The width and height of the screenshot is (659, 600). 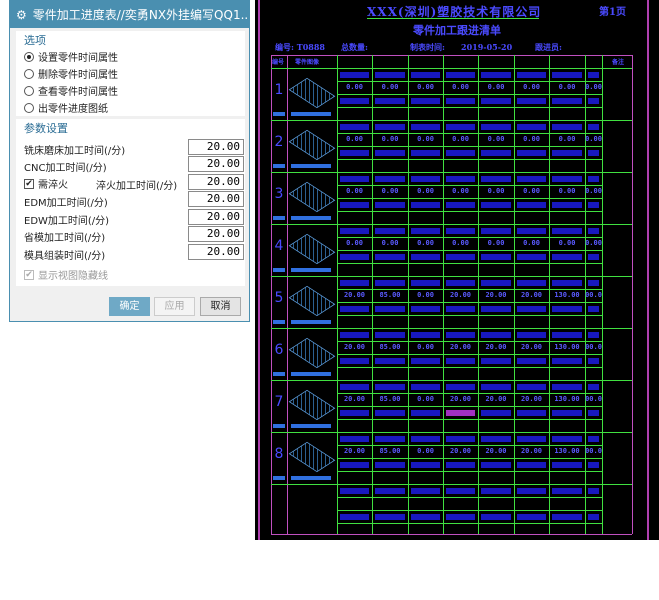 I want to click on header-image: 零件图像, so click(x=307, y=62).